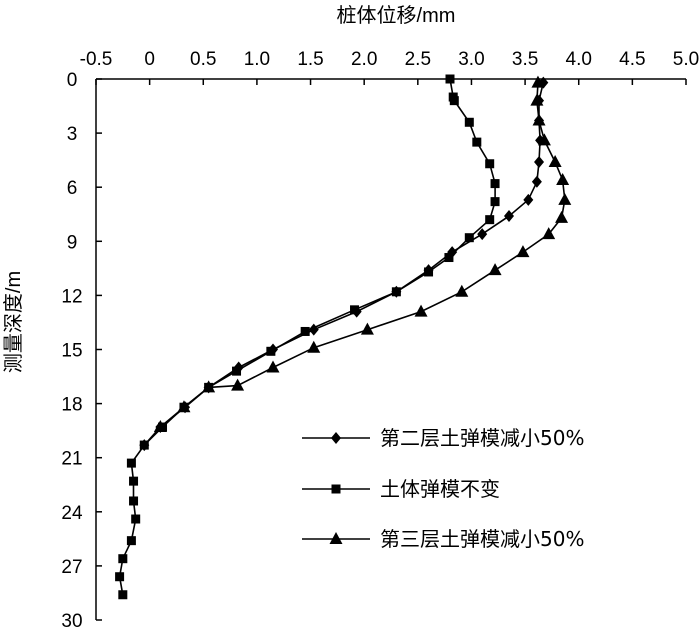 This screenshot has width=700, height=629. Describe the element at coordinates (396, 15) in the screenshot. I see `x-axis-title: 桩体位移/mm` at that location.